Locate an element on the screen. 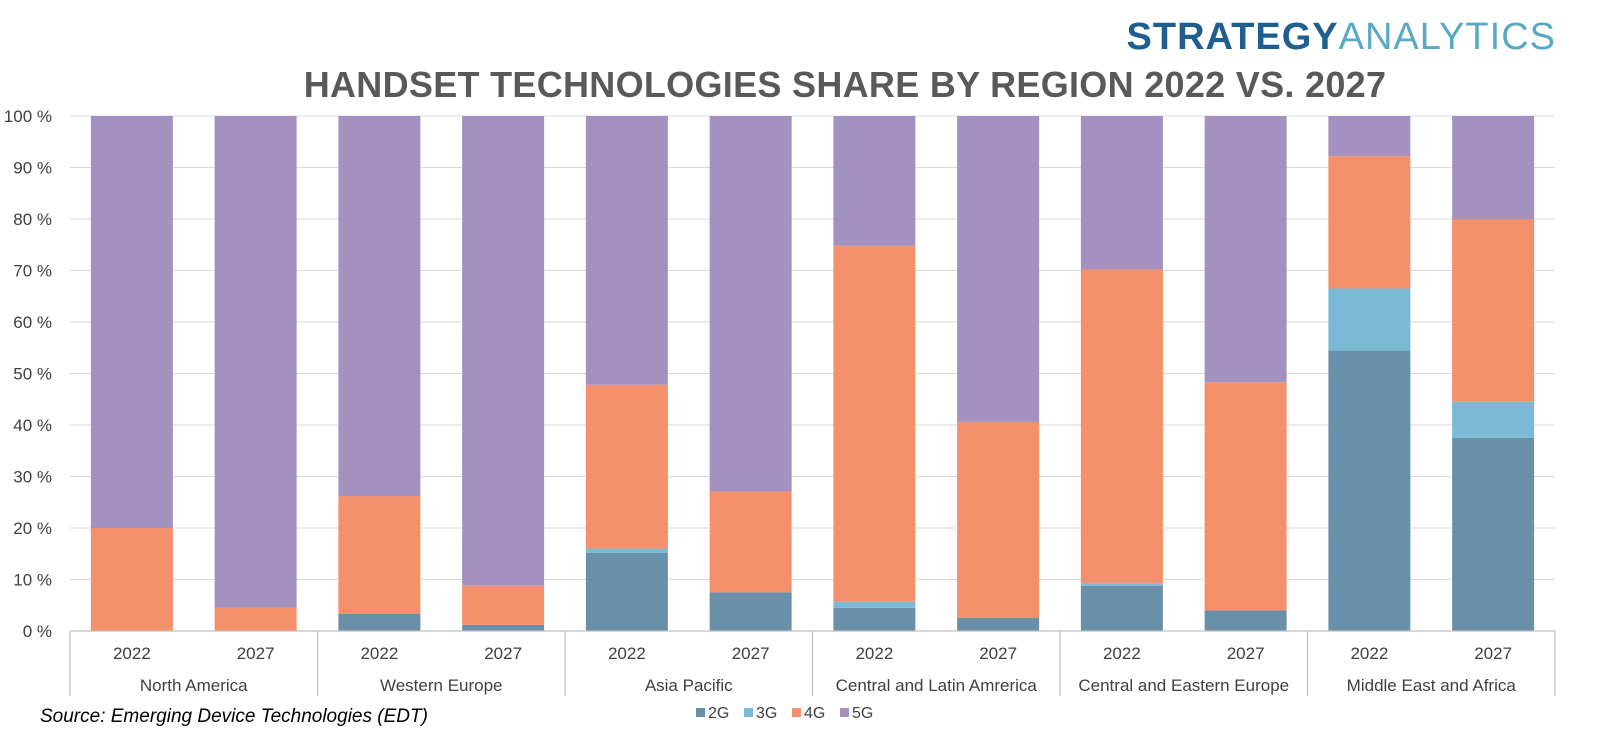  legend-label-2g: 2G is located at coordinates (718, 713).